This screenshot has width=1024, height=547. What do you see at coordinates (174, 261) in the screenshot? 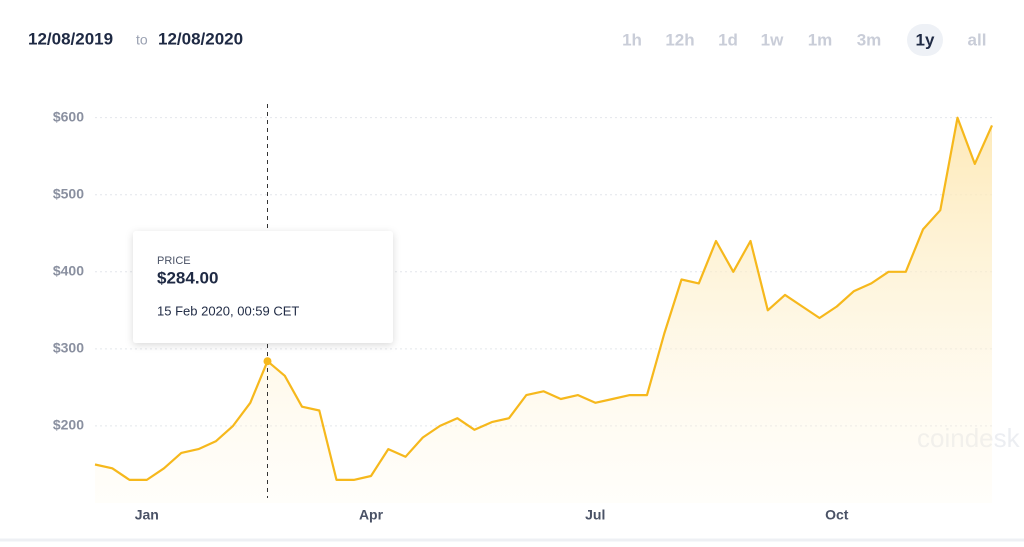
I see `tooltip-label: PRICE` at bounding box center [174, 261].